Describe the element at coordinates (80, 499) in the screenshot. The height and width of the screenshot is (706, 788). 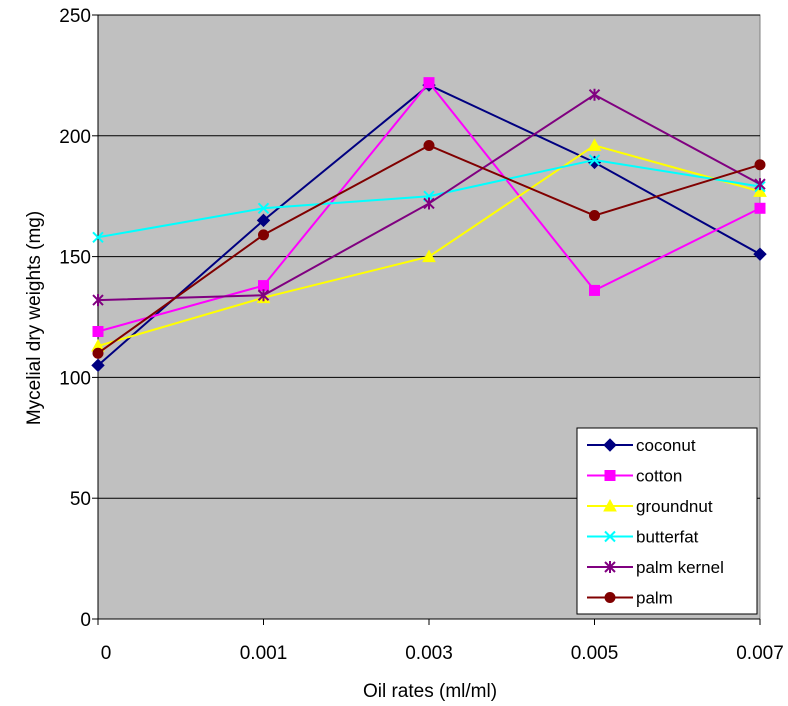
I see `y-tick-label: 50` at that location.